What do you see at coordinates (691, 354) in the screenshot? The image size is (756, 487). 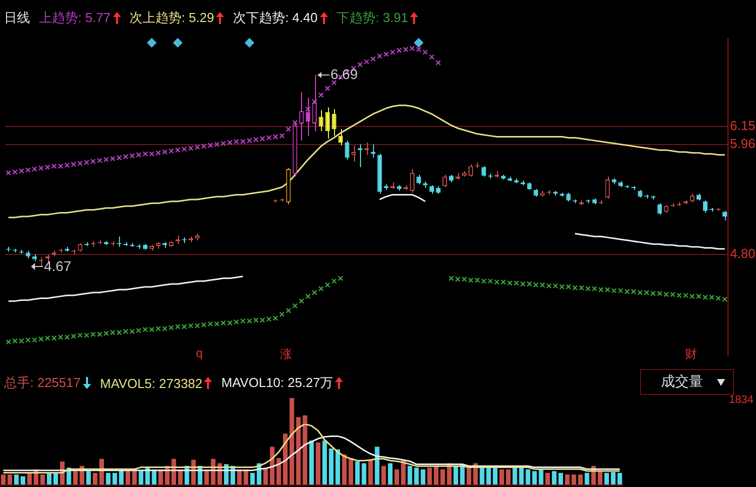 I see `annotation: 财` at bounding box center [691, 354].